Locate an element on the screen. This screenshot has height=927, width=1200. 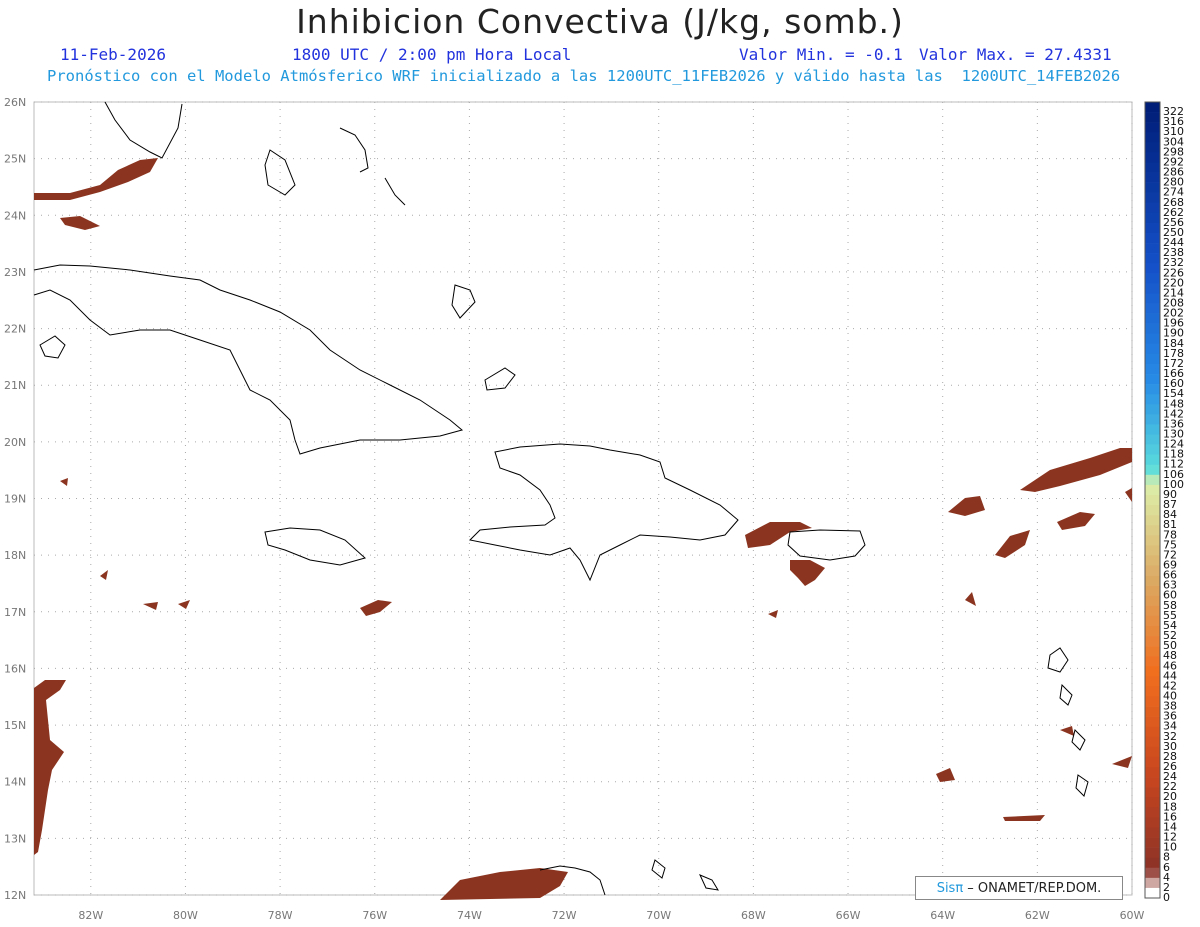
shade-atlantic-ne is located at coordinates (1076, 470).